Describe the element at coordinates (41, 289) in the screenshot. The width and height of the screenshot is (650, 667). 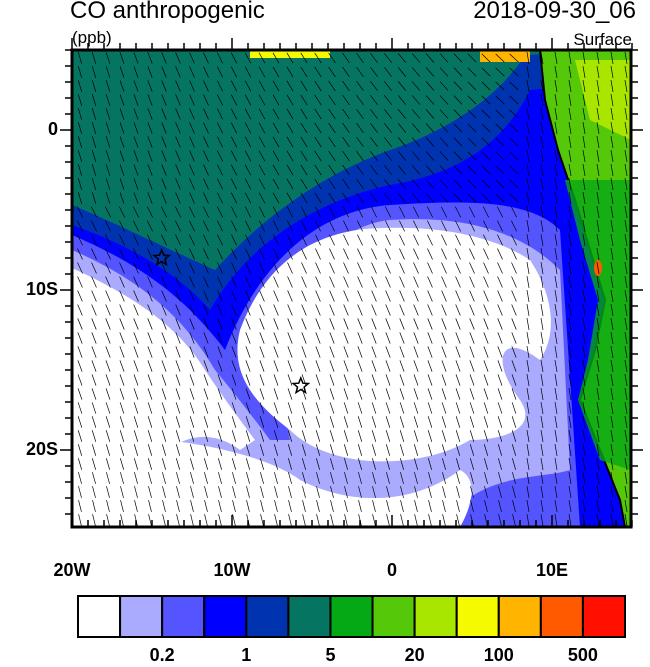
I see `lat-label: 10S` at that location.